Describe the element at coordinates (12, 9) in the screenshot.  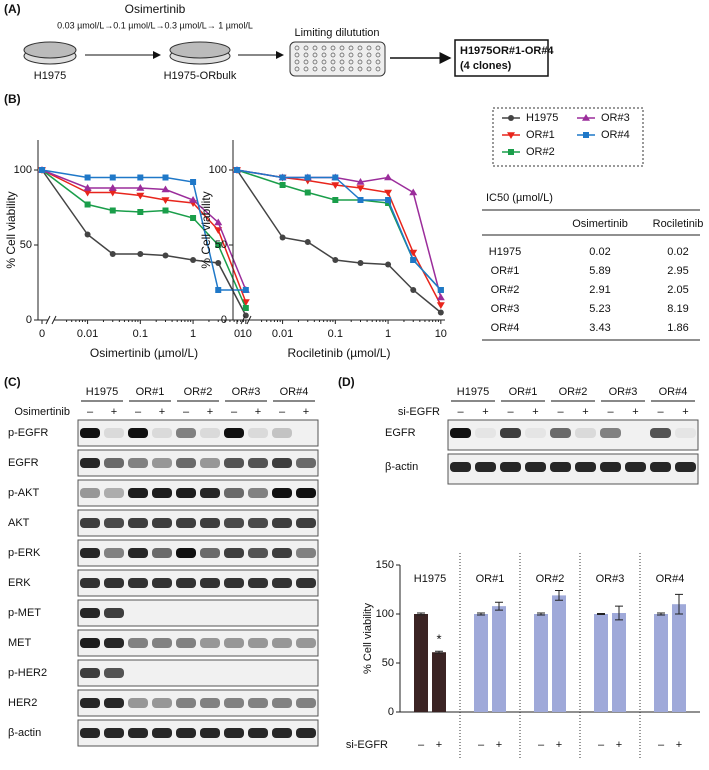
I see `panel-label: (A)` at that location.